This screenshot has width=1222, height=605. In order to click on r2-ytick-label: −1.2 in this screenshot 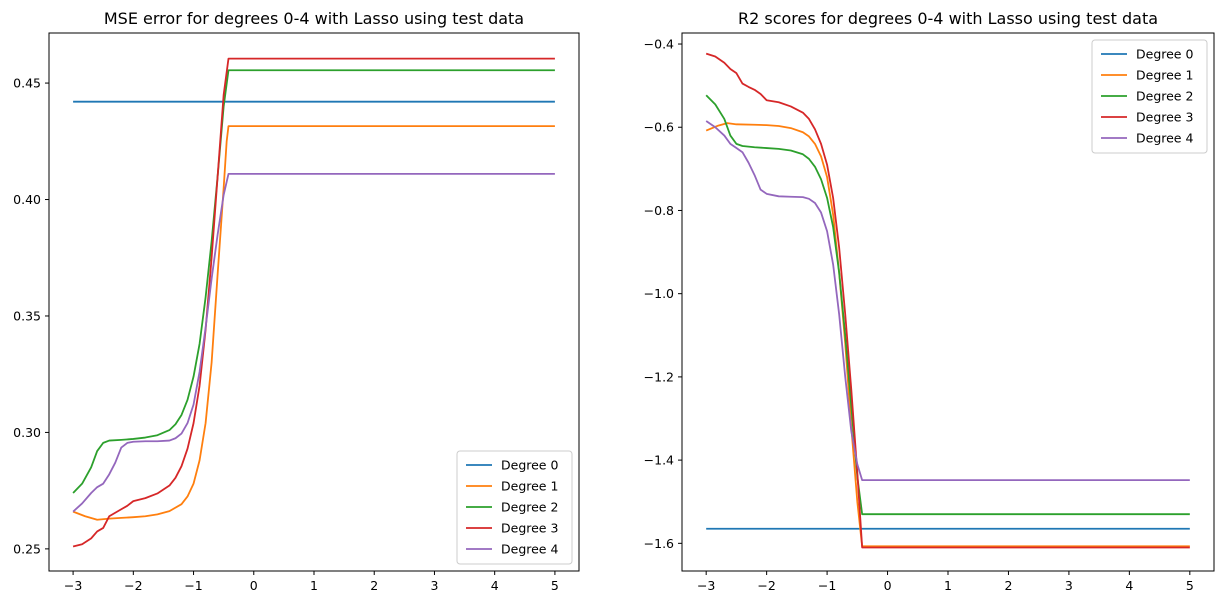, I will do `click(659, 376)`.